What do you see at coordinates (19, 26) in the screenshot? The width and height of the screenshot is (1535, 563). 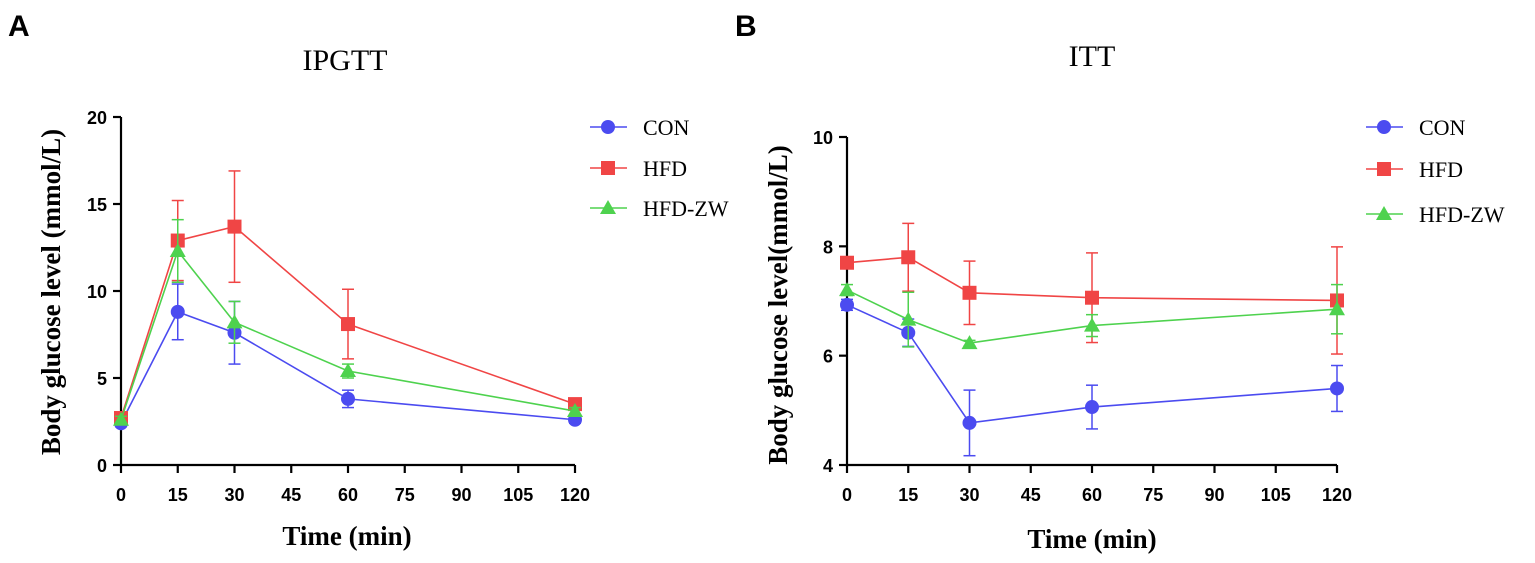 I see `panel-letter-a: A` at bounding box center [19, 26].